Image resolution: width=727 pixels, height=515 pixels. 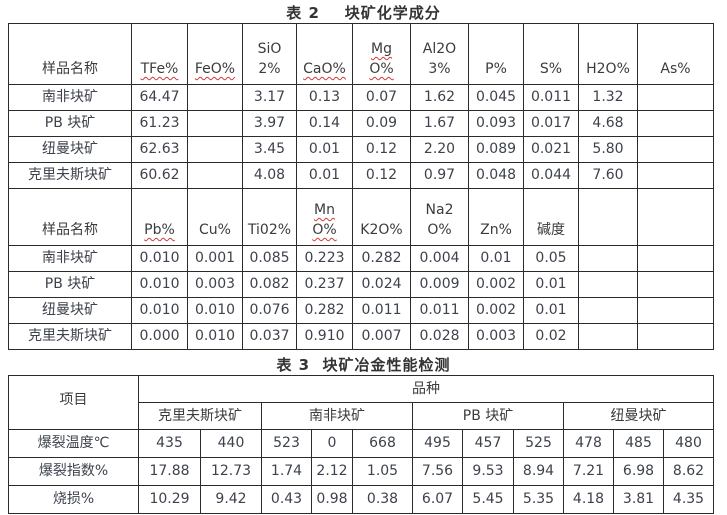 I want to click on column-header-cell, so click(x=608, y=217).